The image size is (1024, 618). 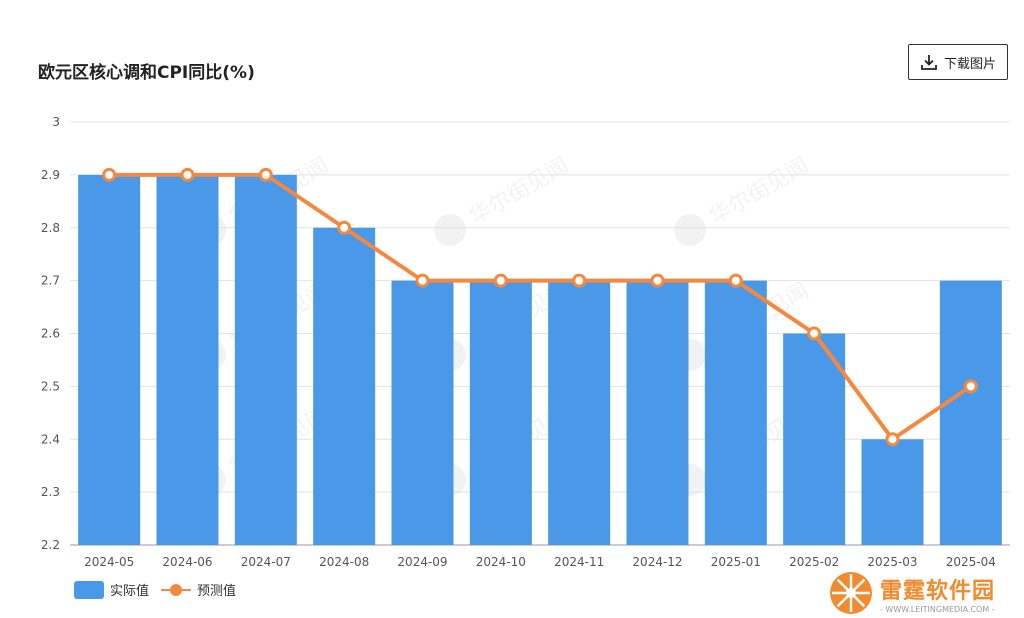 What do you see at coordinates (422, 562) in the screenshot?
I see `x-tick-label: 2024-09` at bounding box center [422, 562].